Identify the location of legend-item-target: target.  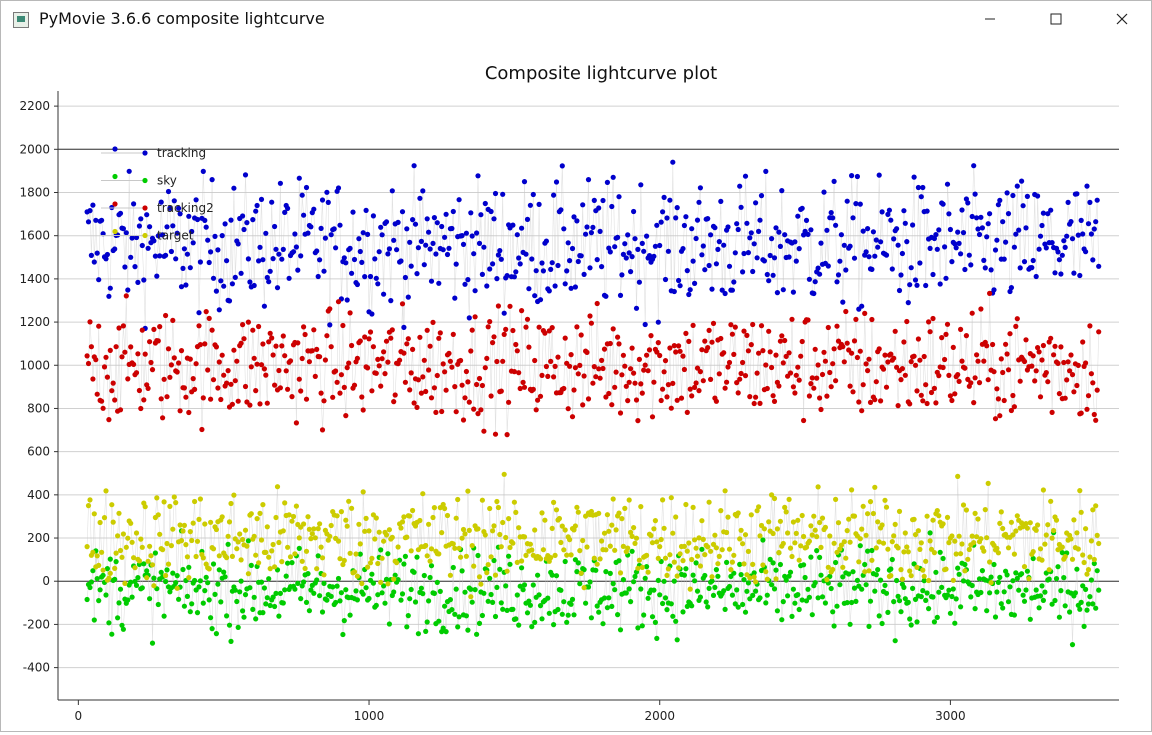
(147, 236).